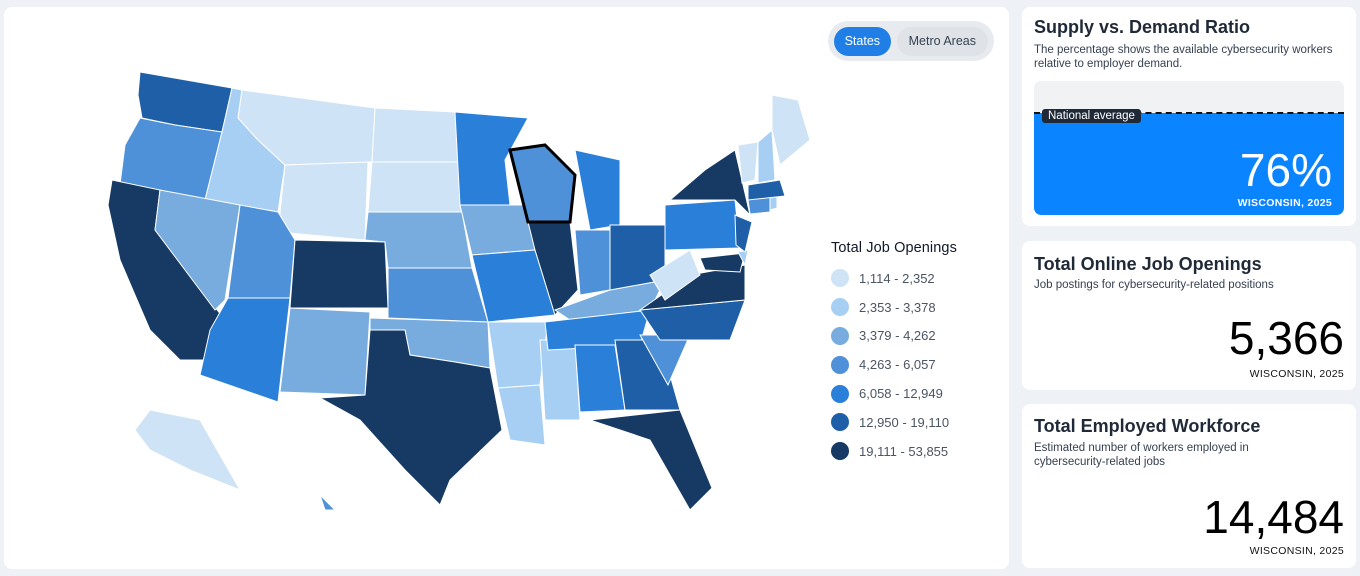  Describe the element at coordinates (325, 351) in the screenshot. I see `state-nm` at that location.